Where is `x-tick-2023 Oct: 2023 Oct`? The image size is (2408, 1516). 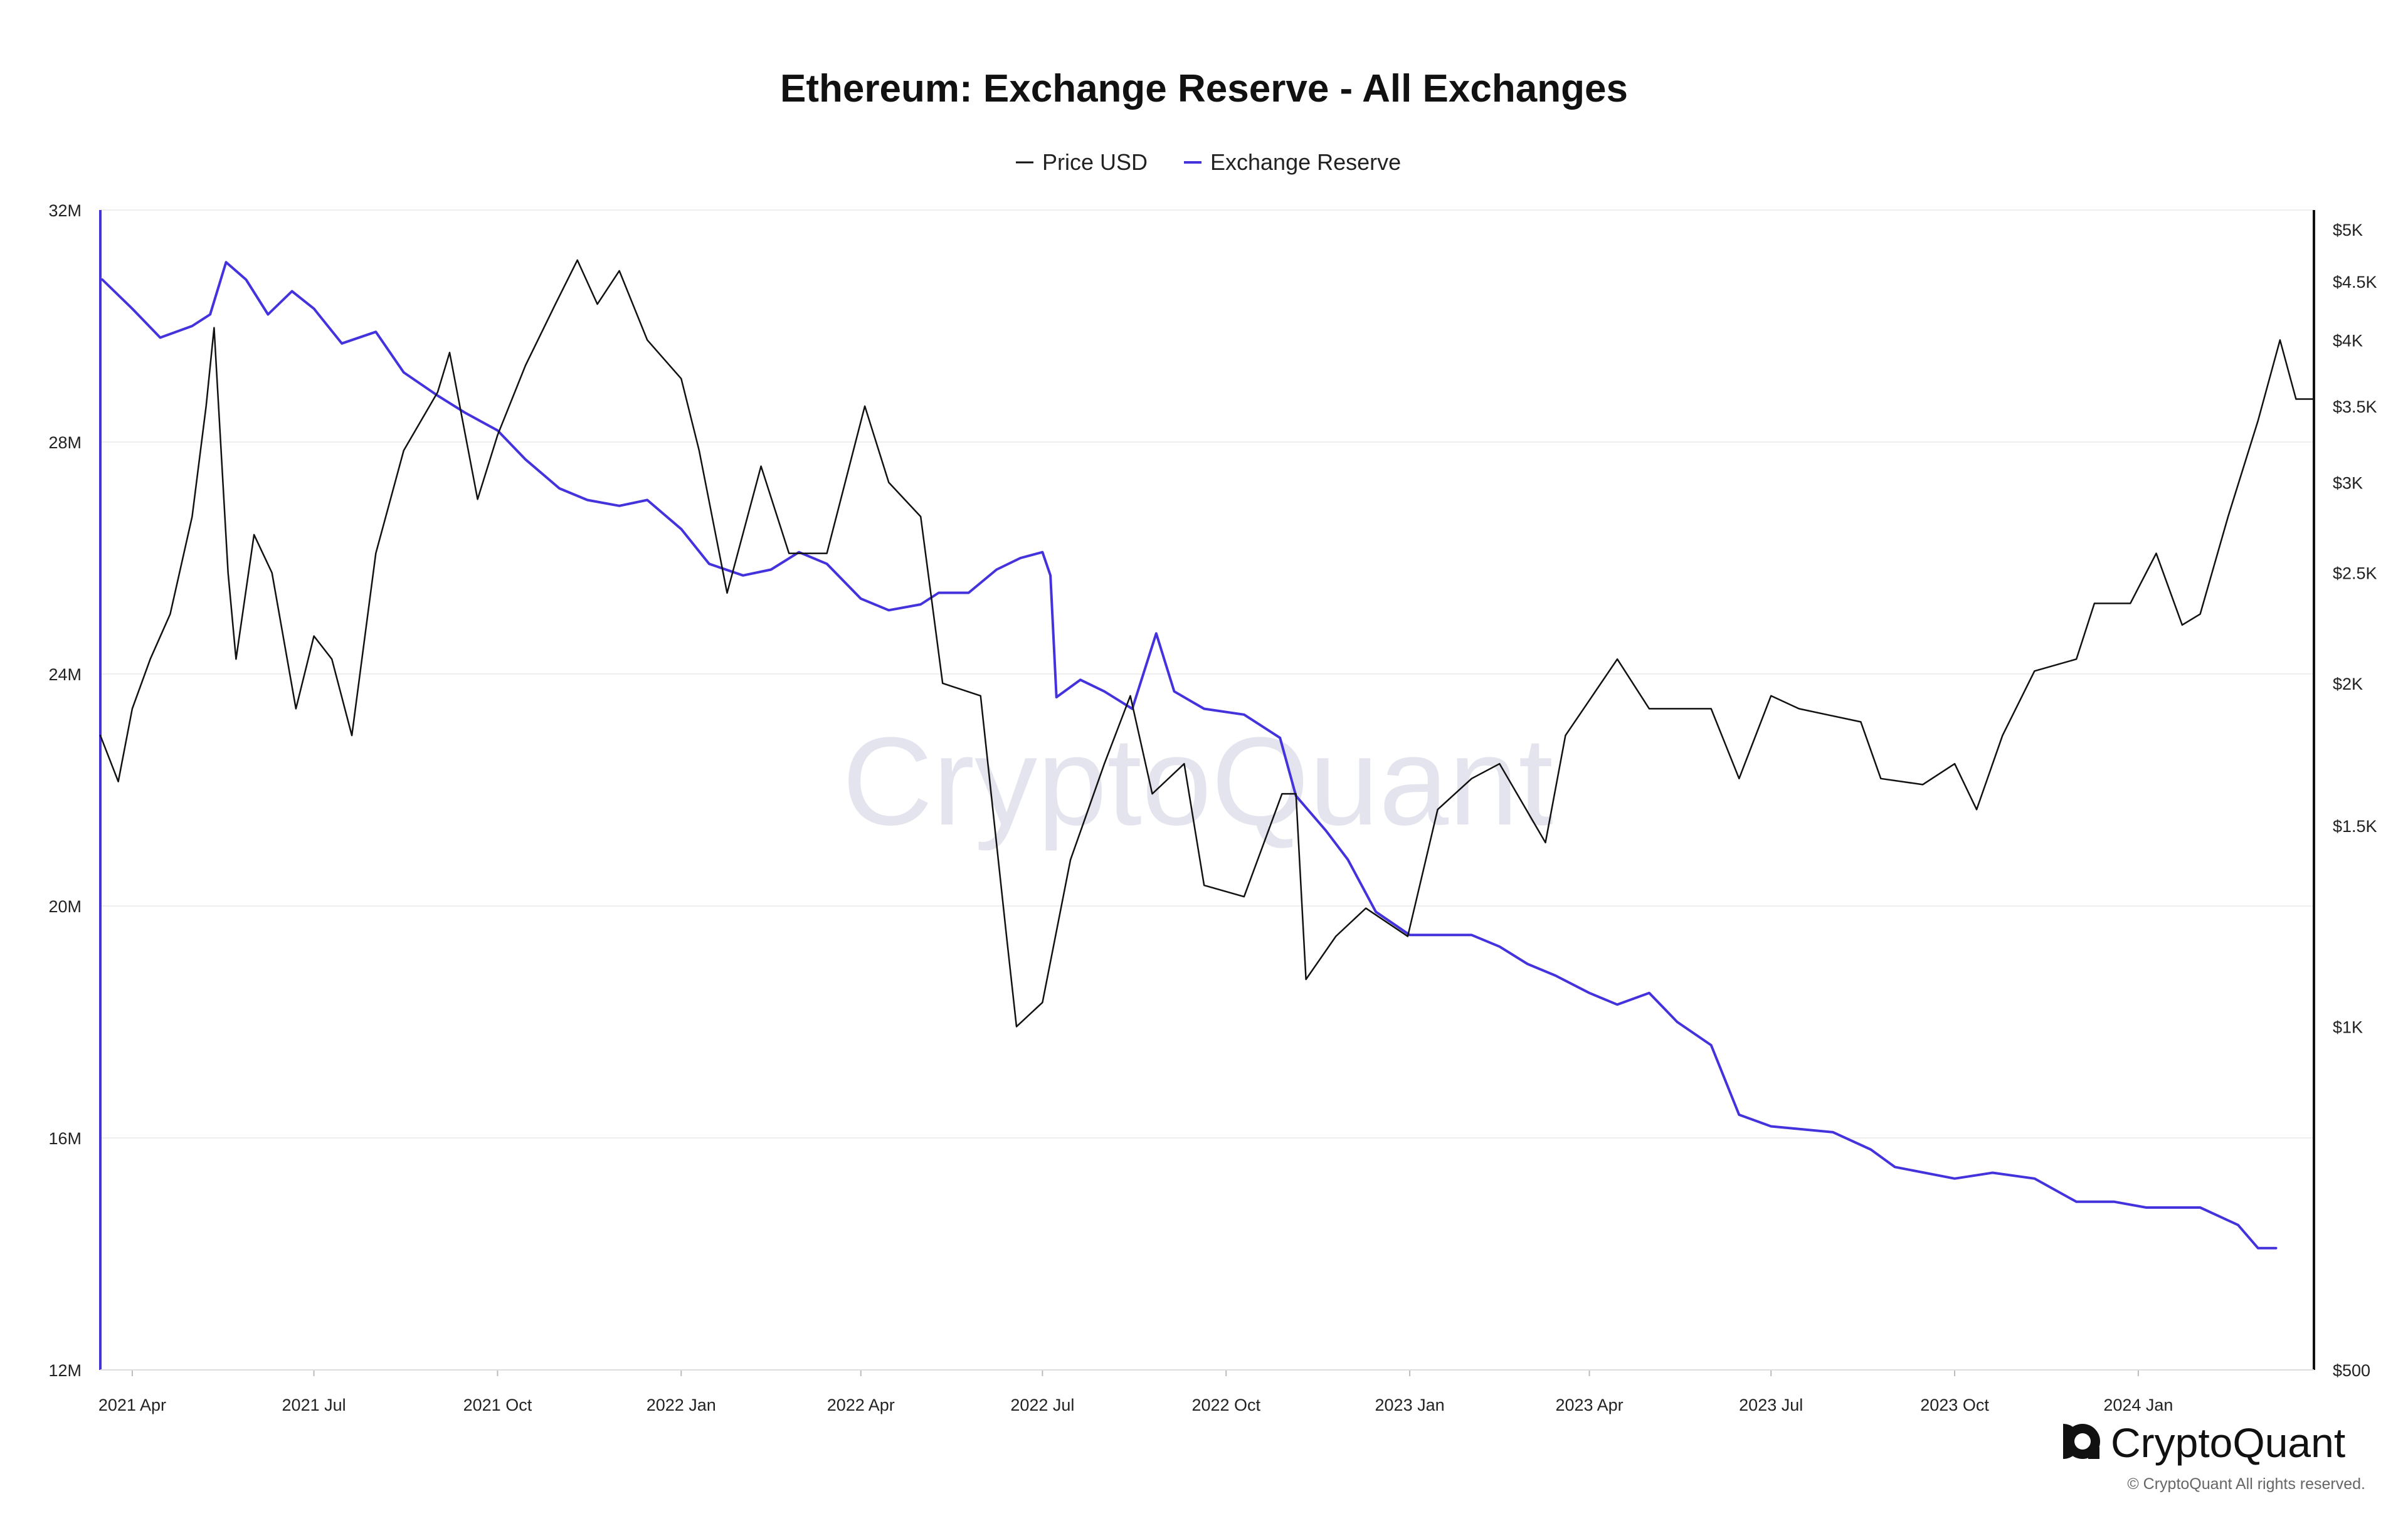 x-tick-2023 Oct: 2023 Oct is located at coordinates (1954, 1405).